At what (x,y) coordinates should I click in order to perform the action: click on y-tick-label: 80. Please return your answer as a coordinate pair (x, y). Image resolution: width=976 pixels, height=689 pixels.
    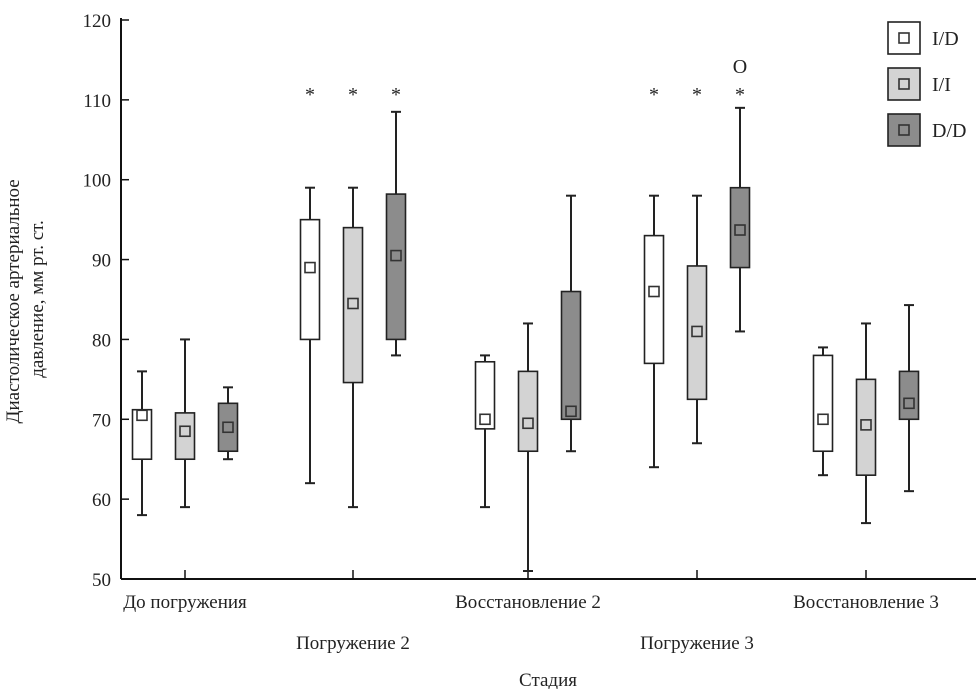
    Looking at the image, I should click on (101, 340).